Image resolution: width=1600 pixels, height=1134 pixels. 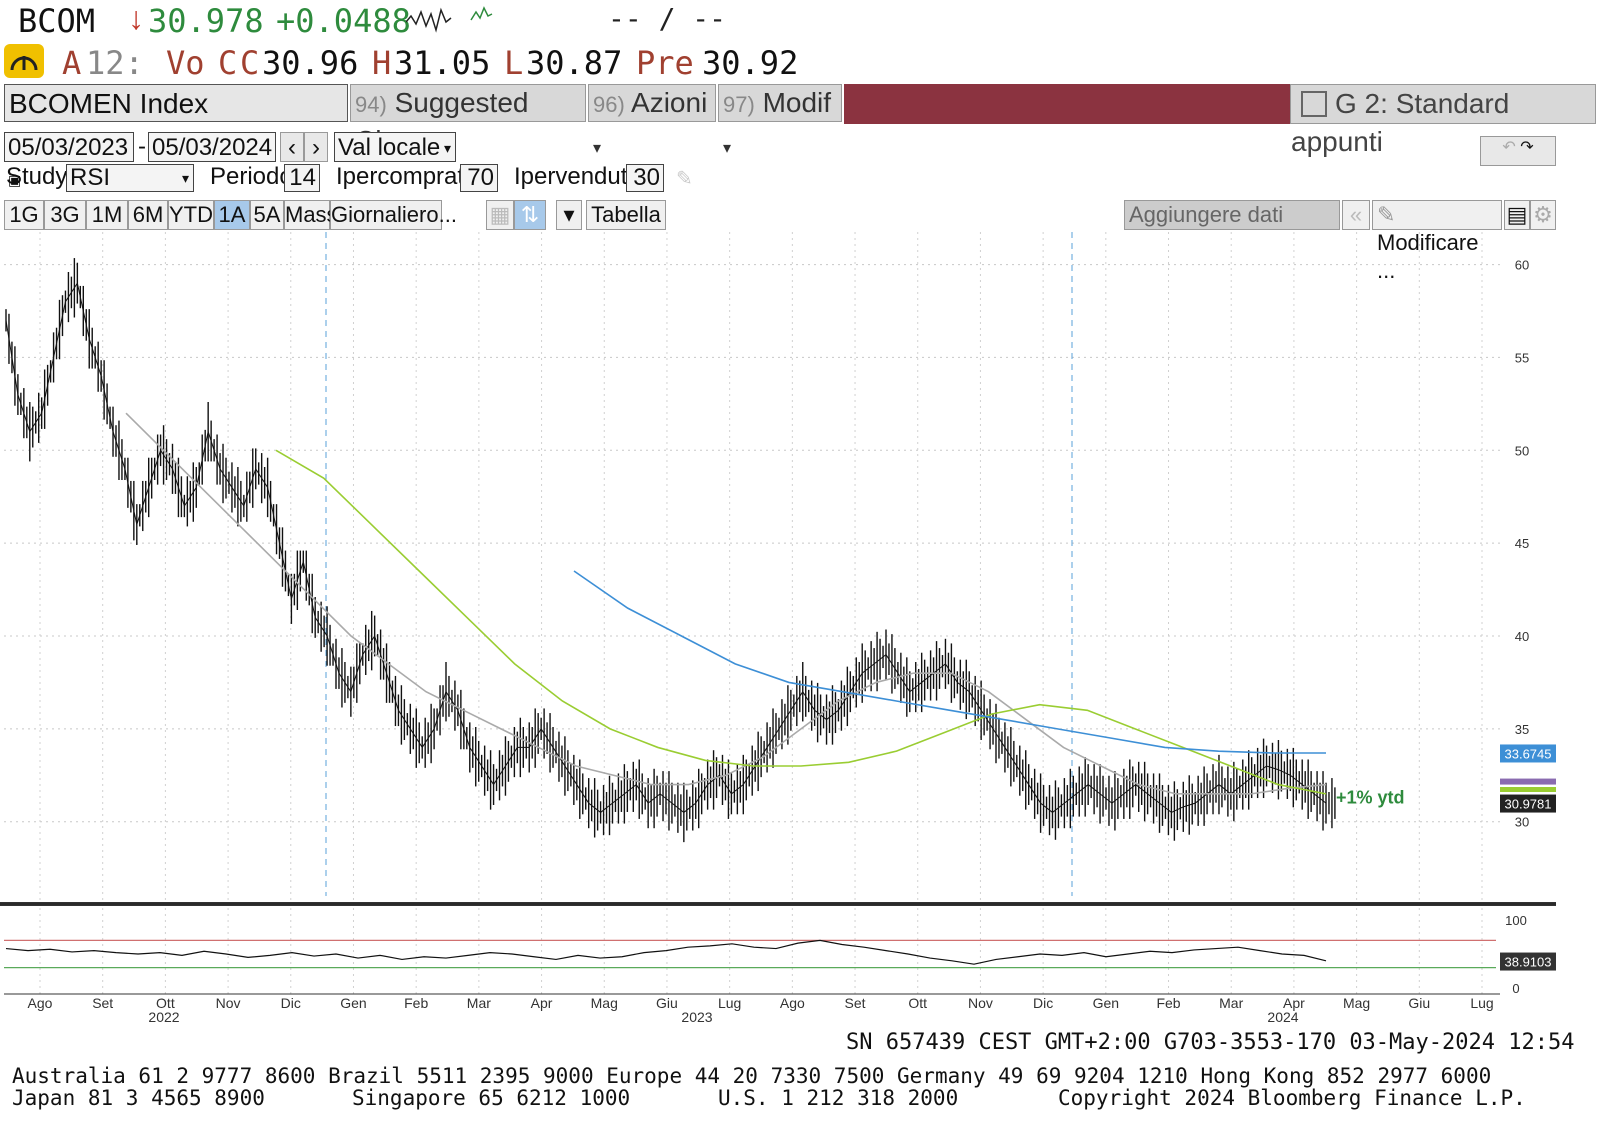 I want to click on a-label: A, so click(x=72, y=63).